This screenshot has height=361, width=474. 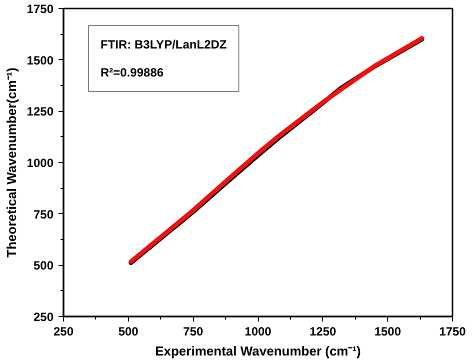 I want to click on y-tick-label: 1000, so click(x=40, y=163).